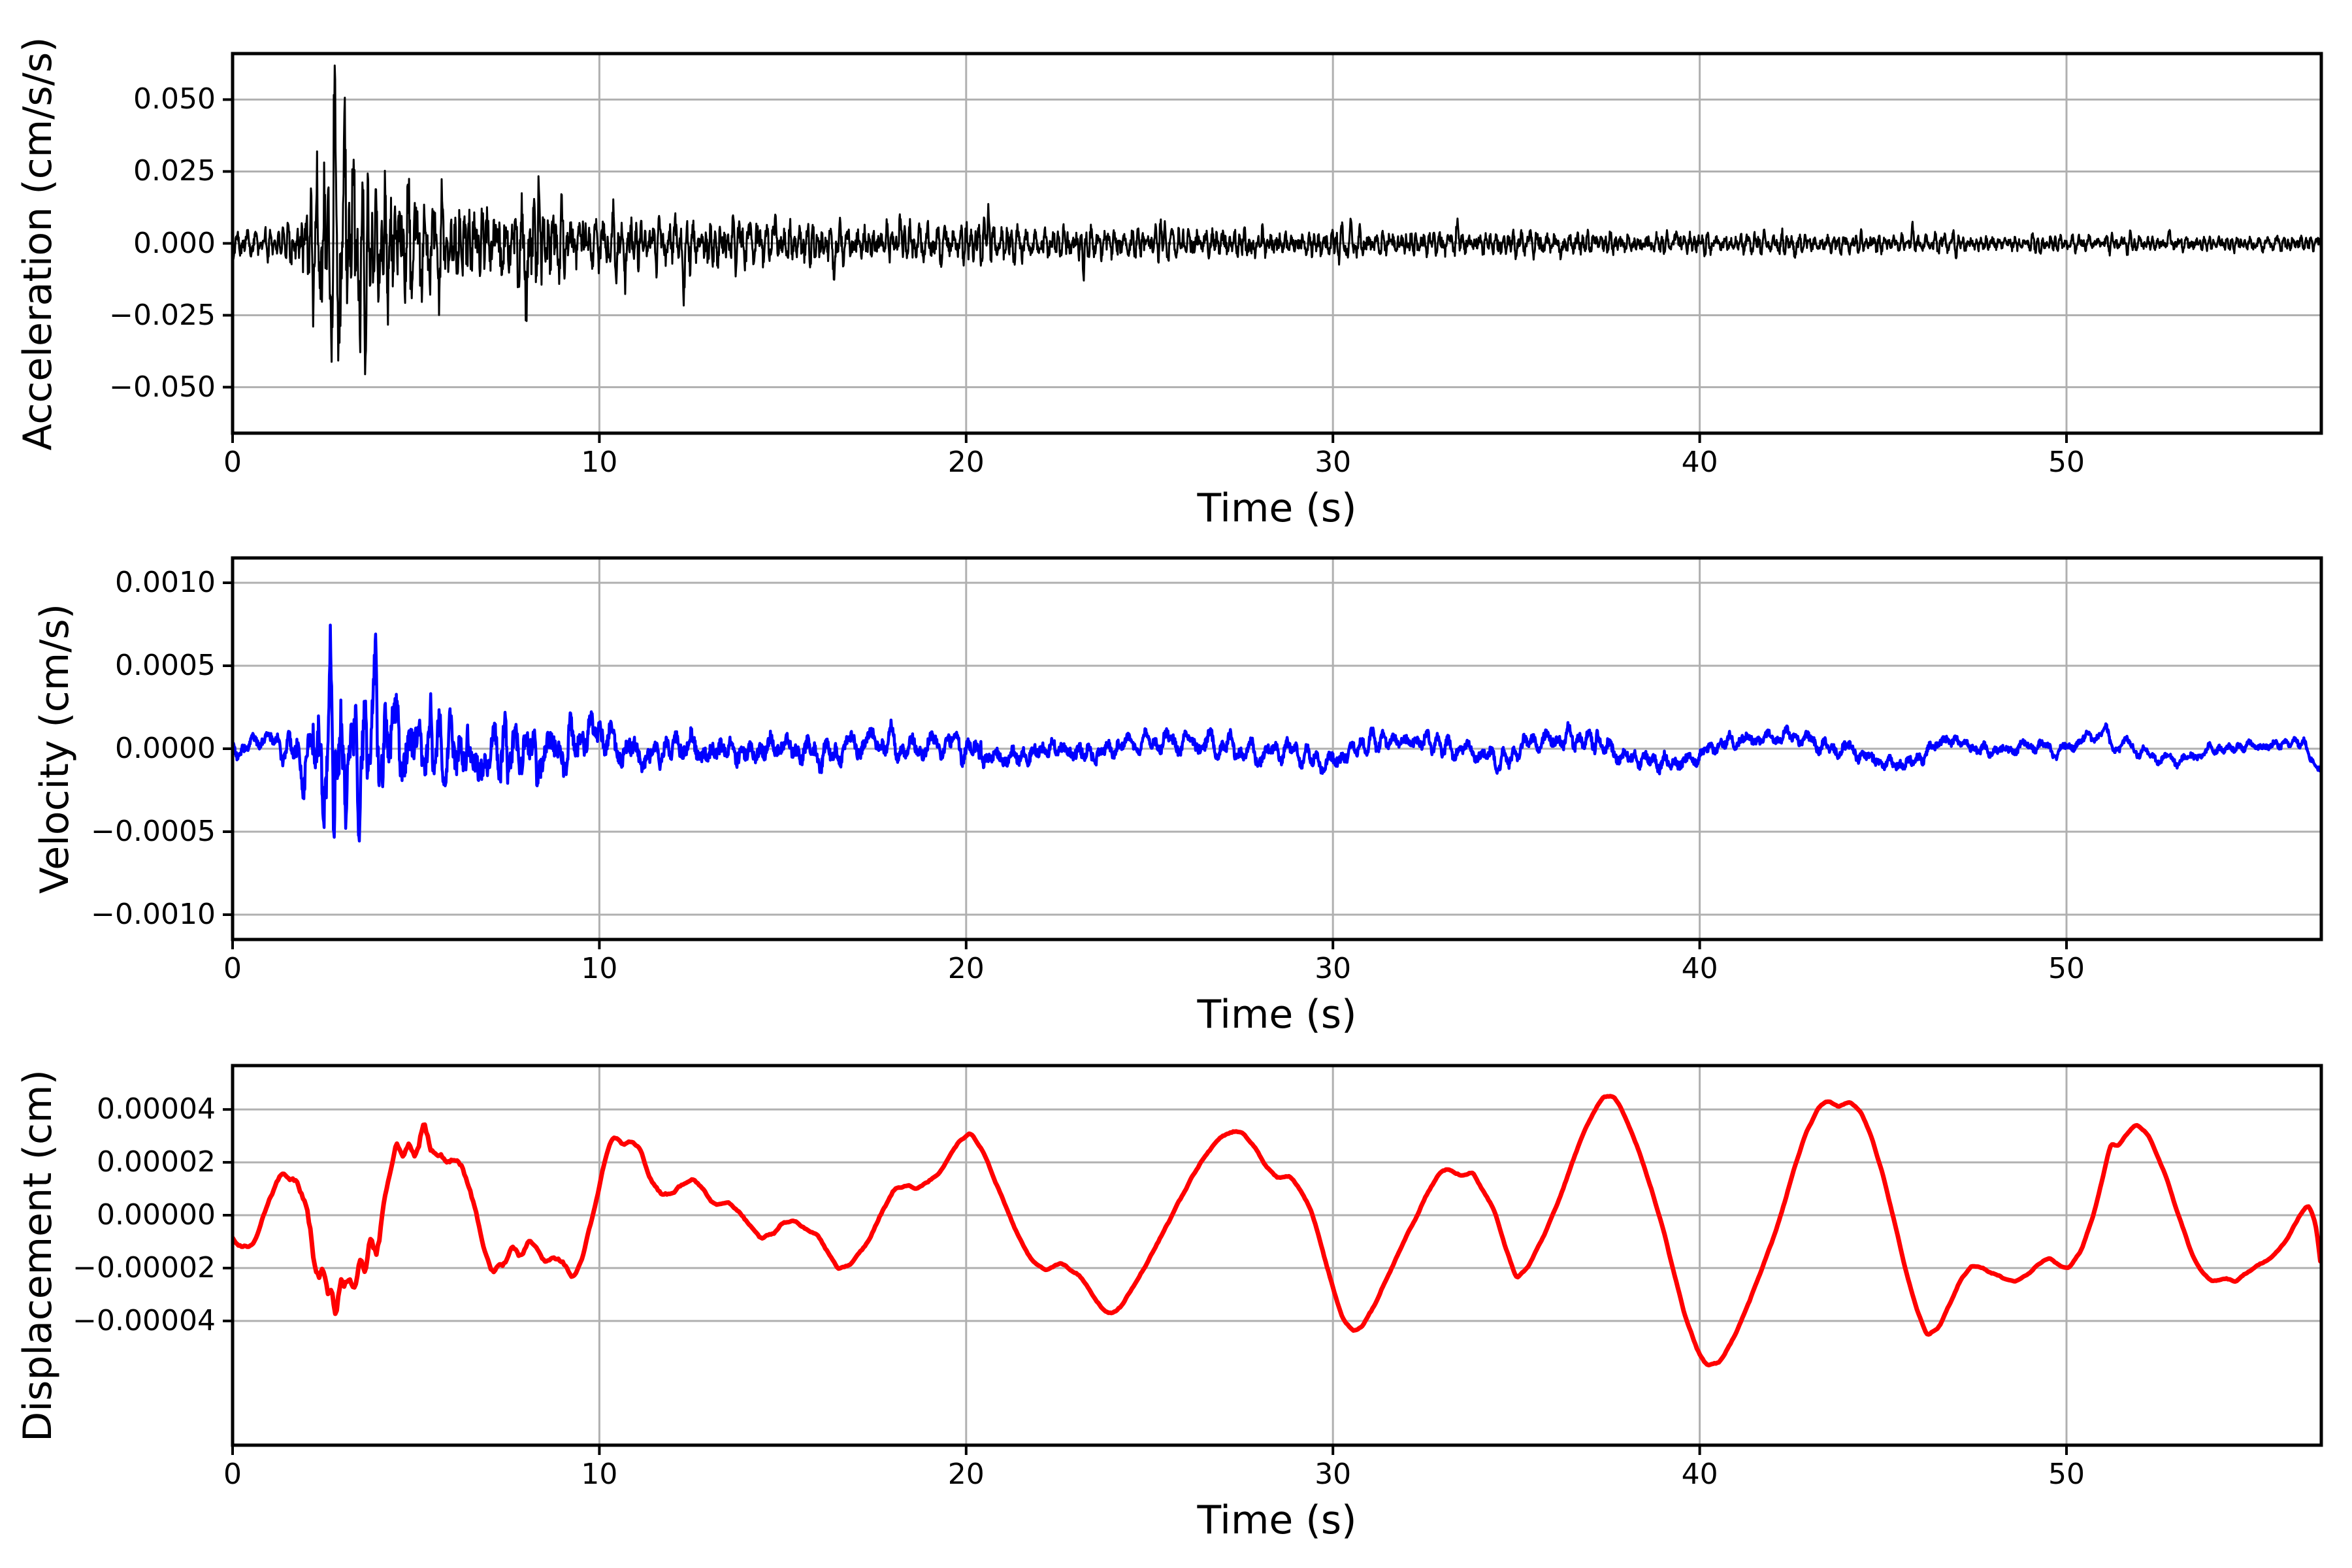  I want to click on velocity-xtick-label-3: 30, so click(1333, 968).